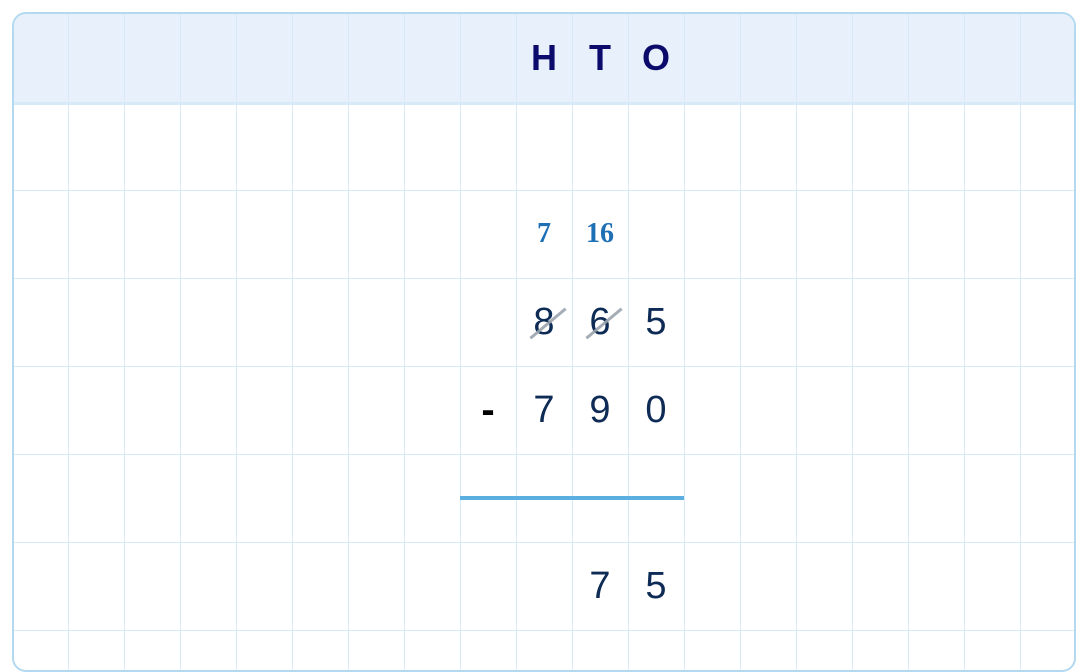  What do you see at coordinates (544, 409) in the screenshot?
I see `subtrahend-hundreds: 7` at bounding box center [544, 409].